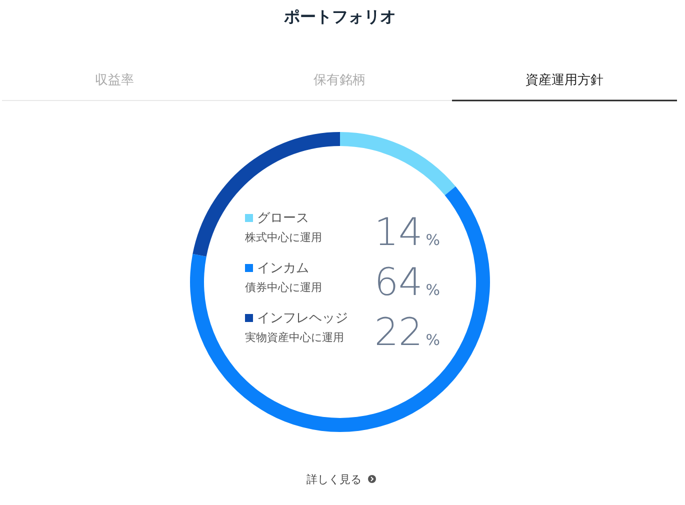 Image resolution: width=685 pixels, height=505 pixels. What do you see at coordinates (407, 282) in the screenshot?
I see `data-label: 64%` at bounding box center [407, 282].